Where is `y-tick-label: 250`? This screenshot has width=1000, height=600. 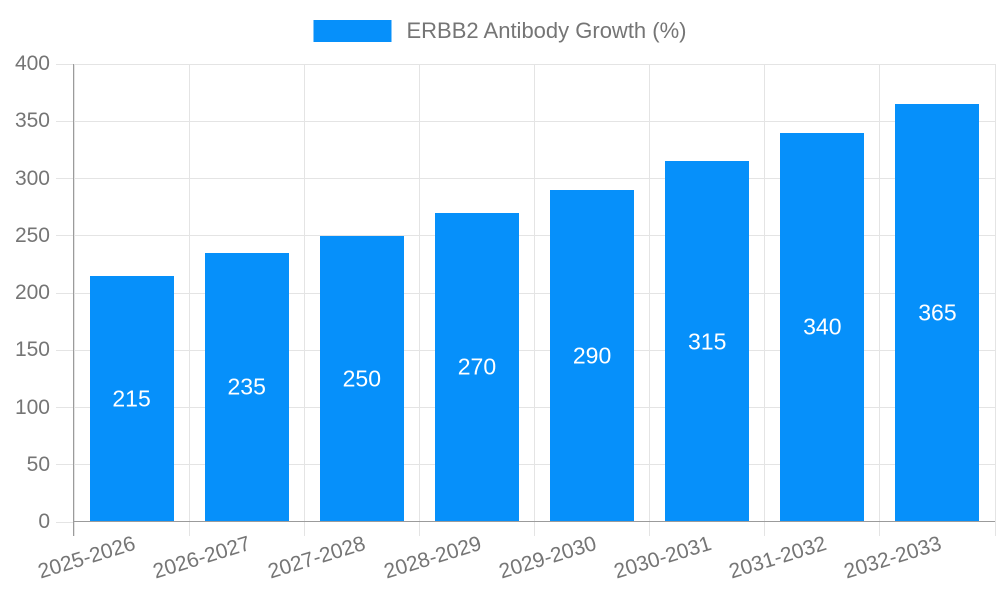 y-tick-label: 250 is located at coordinates (32, 235).